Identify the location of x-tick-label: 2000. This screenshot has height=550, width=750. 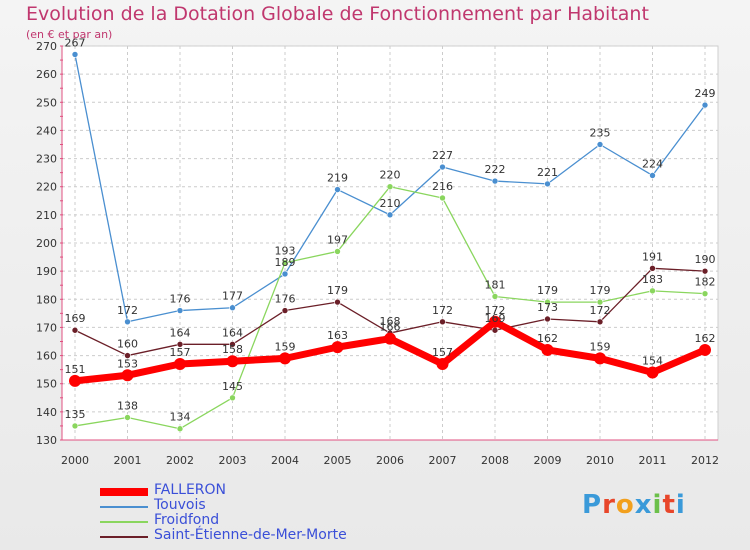
(75, 460).